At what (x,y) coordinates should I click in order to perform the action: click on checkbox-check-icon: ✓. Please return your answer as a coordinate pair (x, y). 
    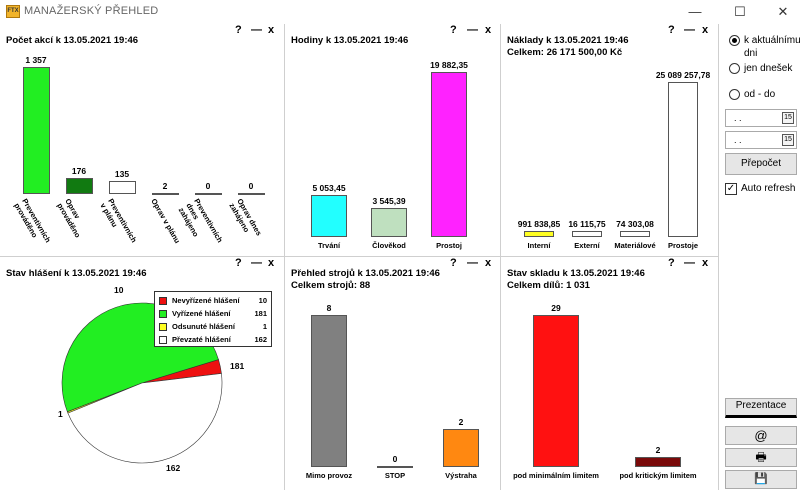
    Looking at the image, I should click on (731, 189).